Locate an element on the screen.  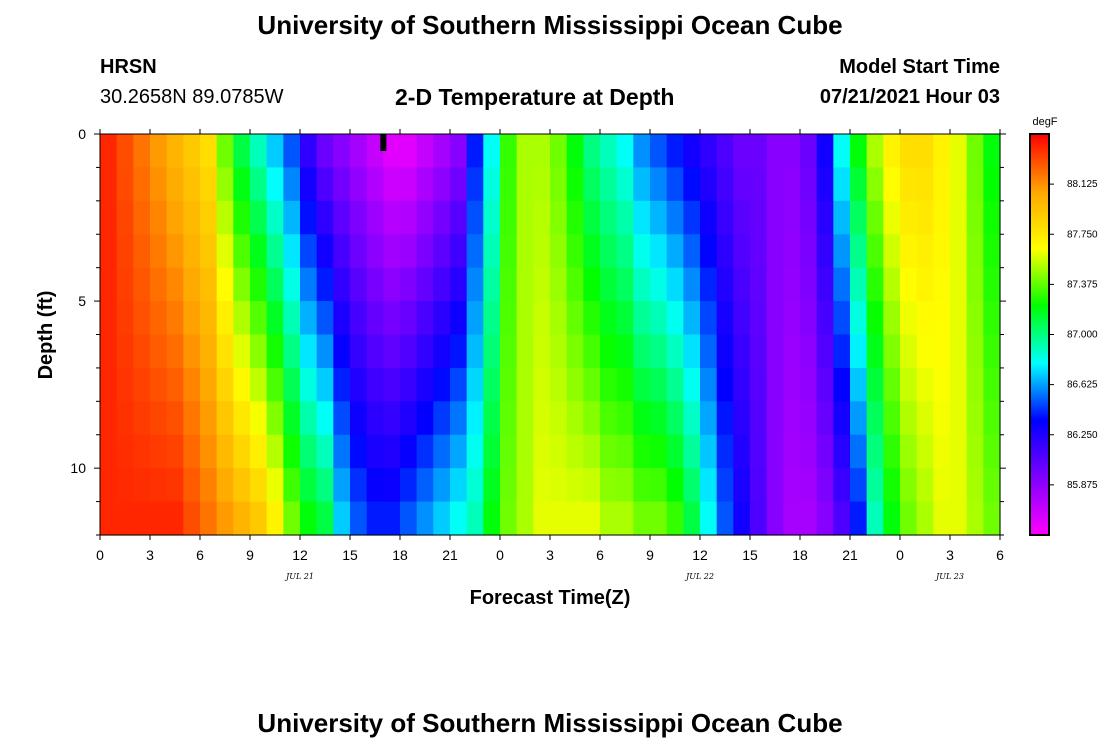
colorbar-tick-label: 86.250 is located at coordinates (1082, 435).